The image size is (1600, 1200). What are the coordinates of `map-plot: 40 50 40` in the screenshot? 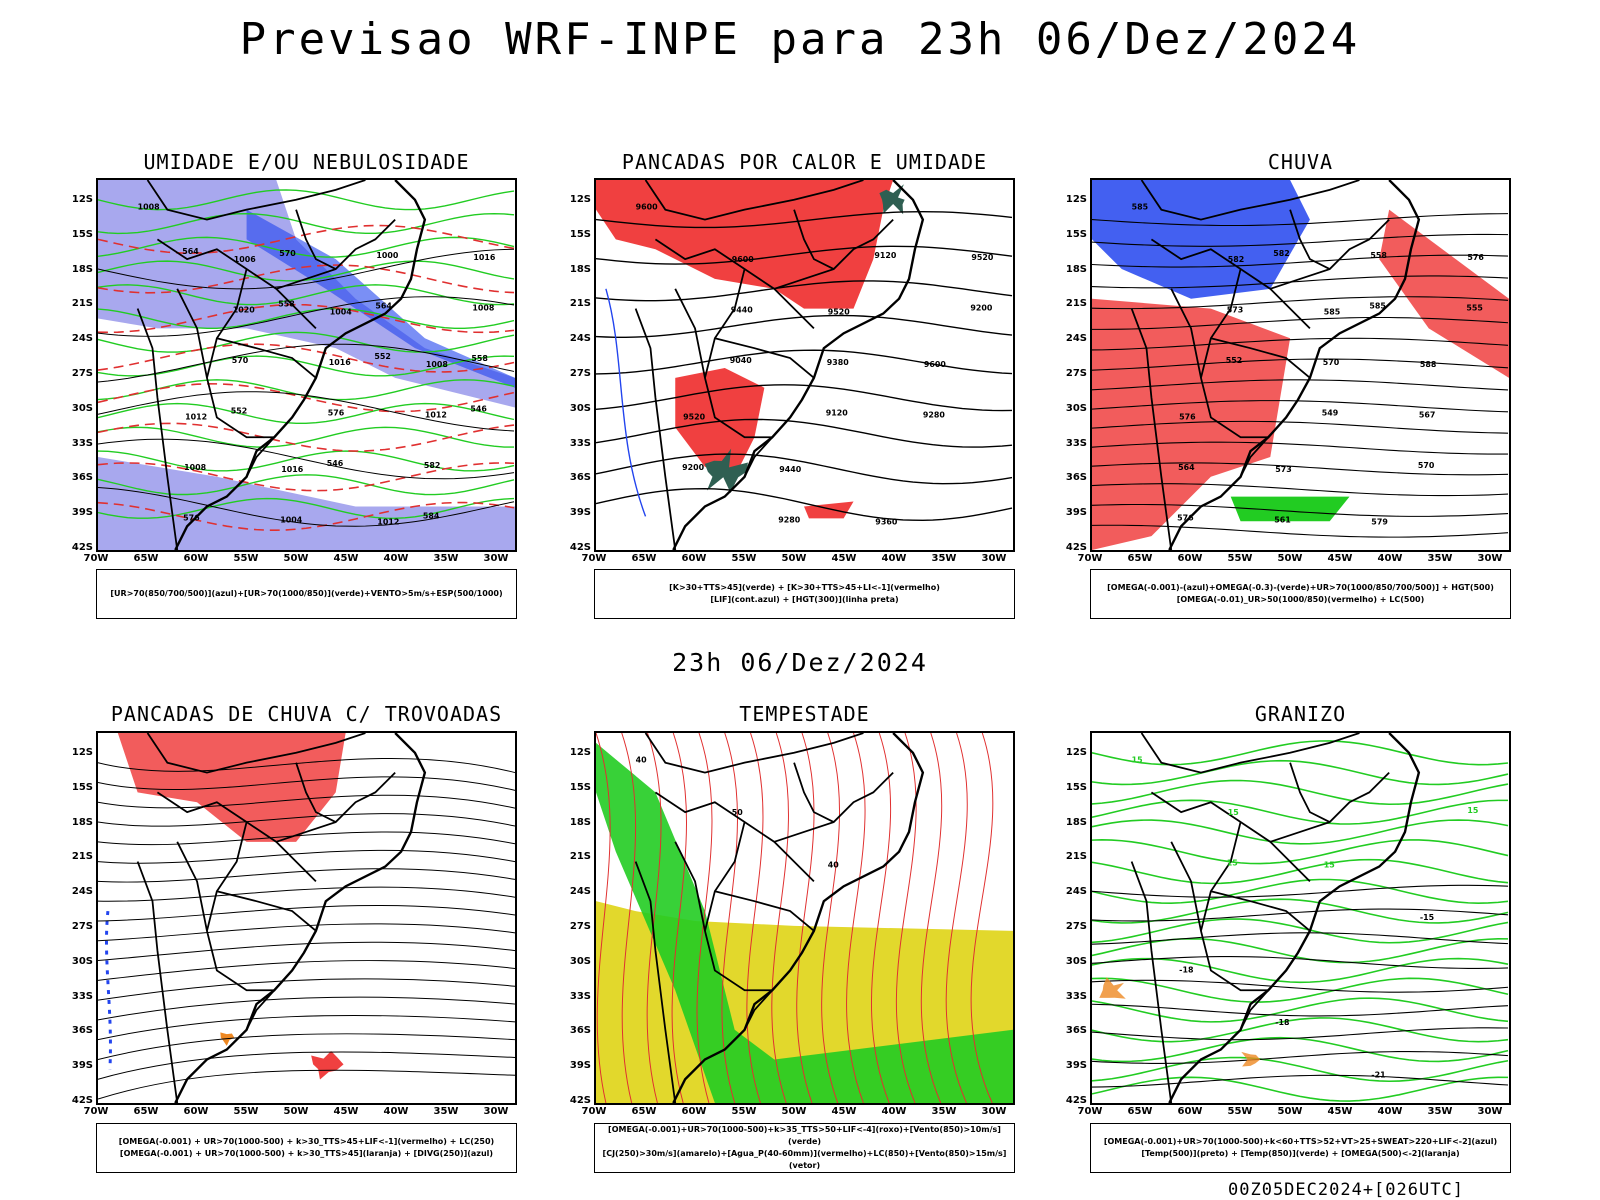 It's located at (804, 918).